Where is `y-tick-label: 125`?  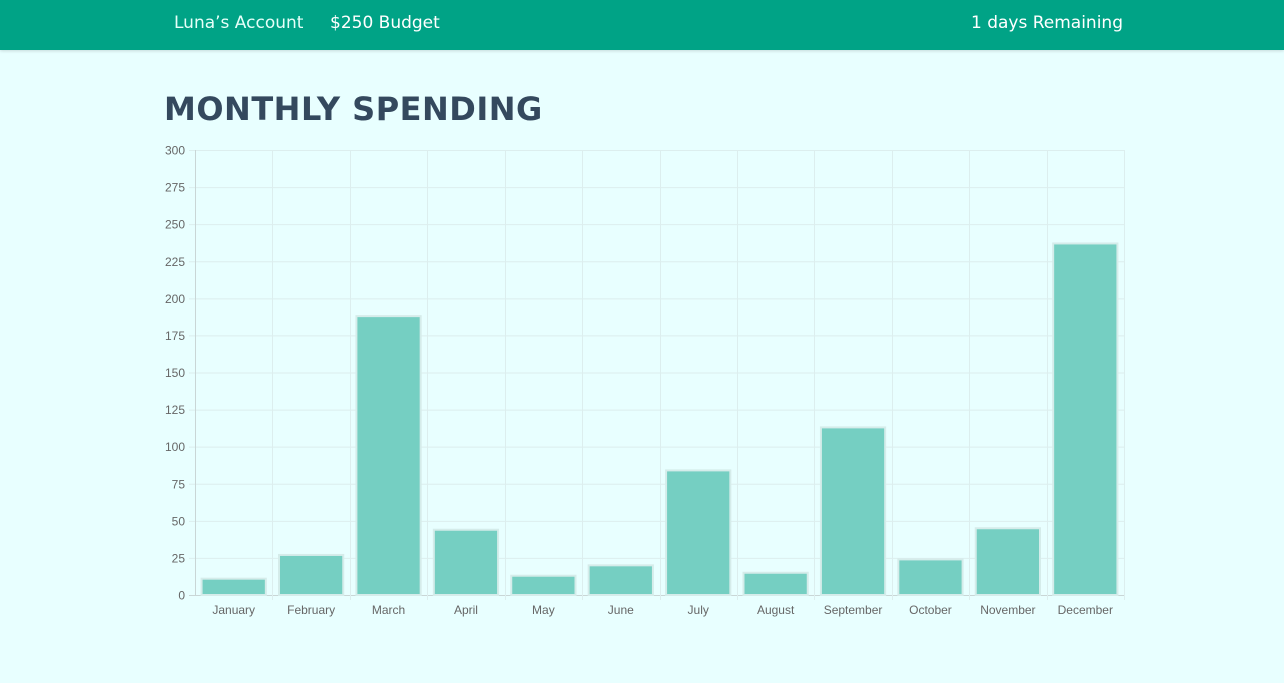 y-tick-label: 125 is located at coordinates (175, 410).